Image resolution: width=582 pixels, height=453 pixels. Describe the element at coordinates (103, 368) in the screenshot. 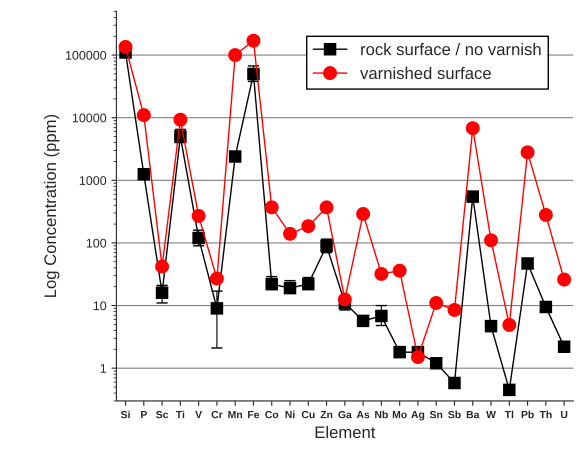

I see `y-tick-label: 1` at that location.